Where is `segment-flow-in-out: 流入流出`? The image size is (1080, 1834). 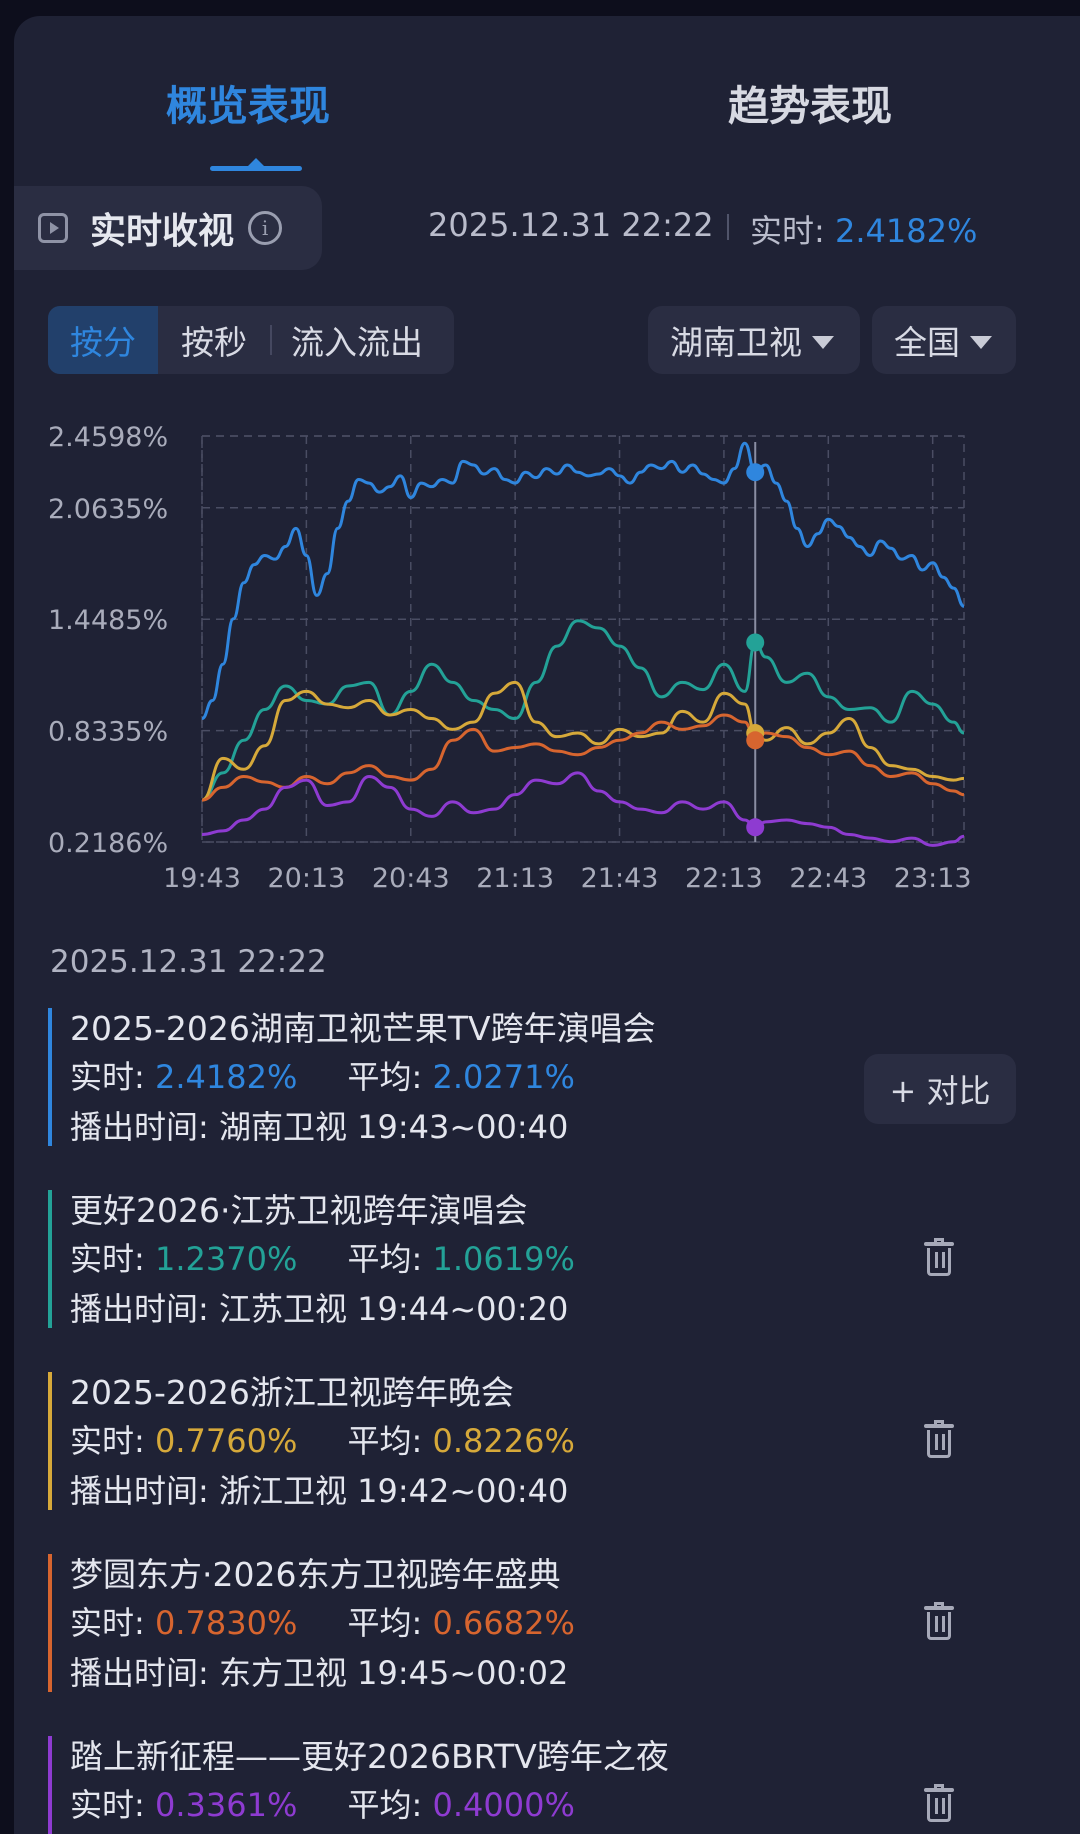
segment-flow-in-out: 流入流出 is located at coordinates (357, 342).